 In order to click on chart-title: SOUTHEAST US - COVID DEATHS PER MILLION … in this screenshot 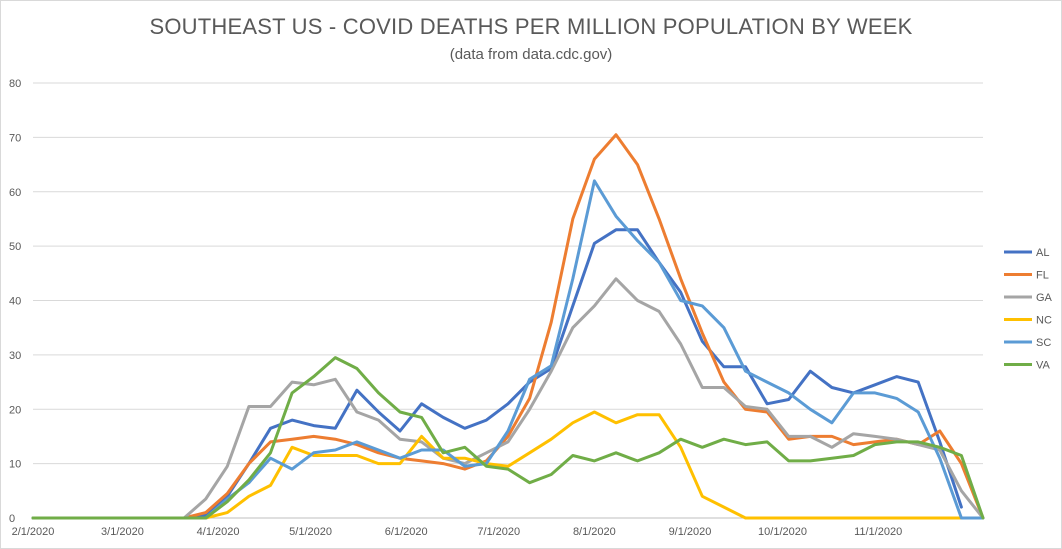, I will do `click(531, 26)`.